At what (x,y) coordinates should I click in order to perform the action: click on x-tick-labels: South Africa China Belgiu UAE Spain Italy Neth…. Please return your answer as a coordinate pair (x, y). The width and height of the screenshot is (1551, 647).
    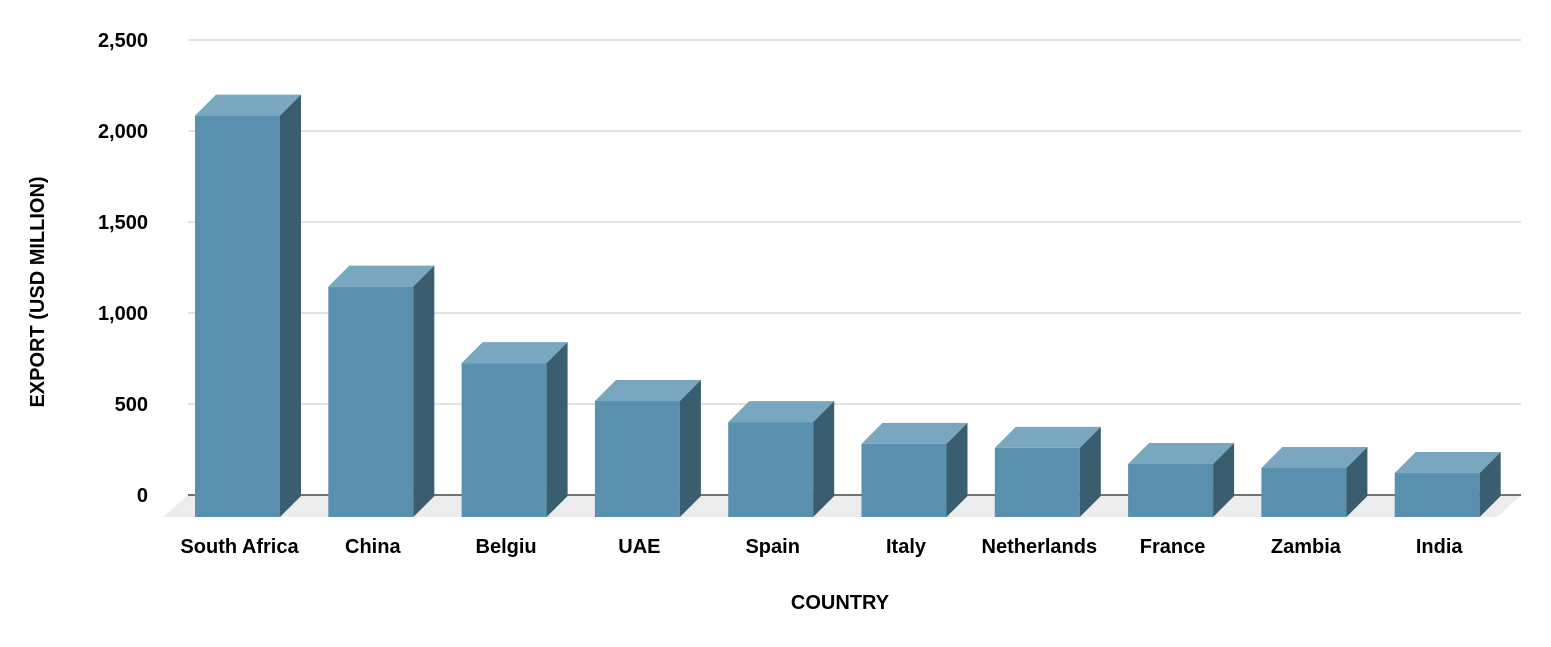
    Looking at the image, I should click on (821, 547).